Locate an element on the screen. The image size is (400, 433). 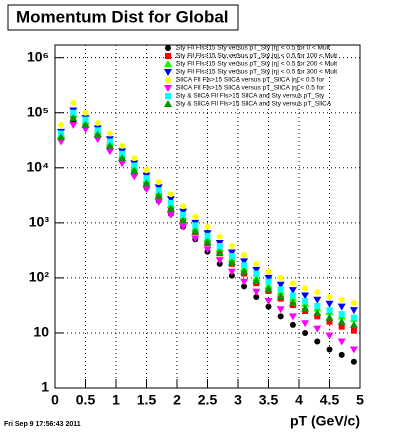
x-tick-label: 0.5 is located at coordinates (86, 400).